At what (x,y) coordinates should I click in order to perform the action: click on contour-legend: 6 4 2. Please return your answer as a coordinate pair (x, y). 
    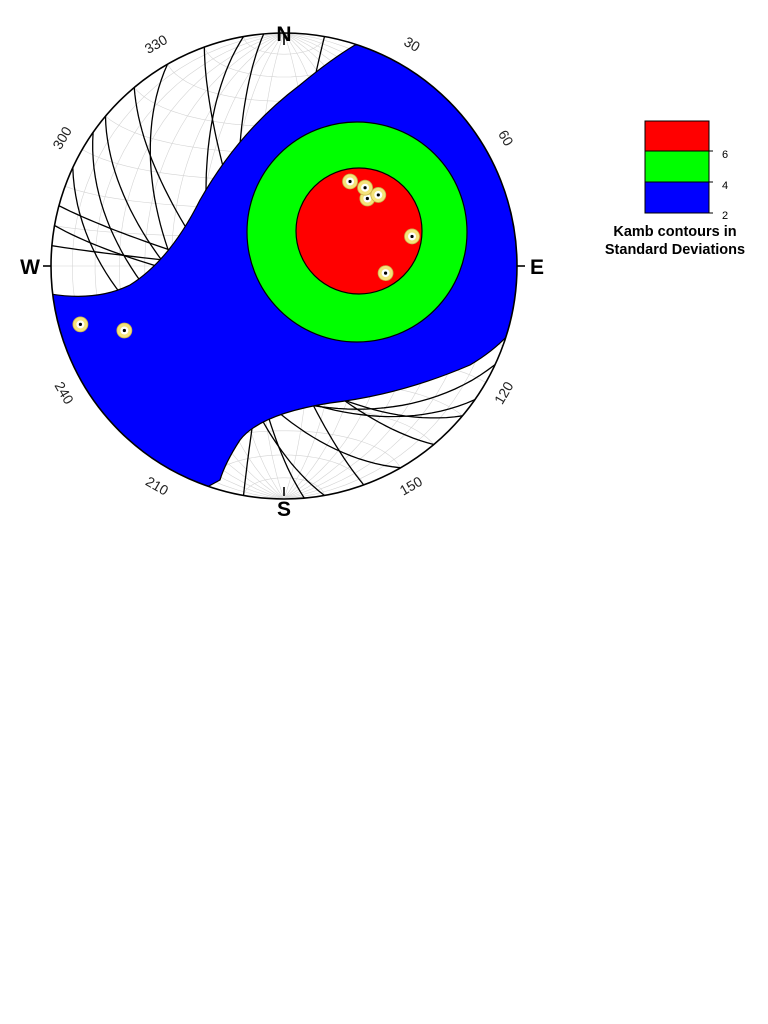
    Looking at the image, I should click on (686, 171).